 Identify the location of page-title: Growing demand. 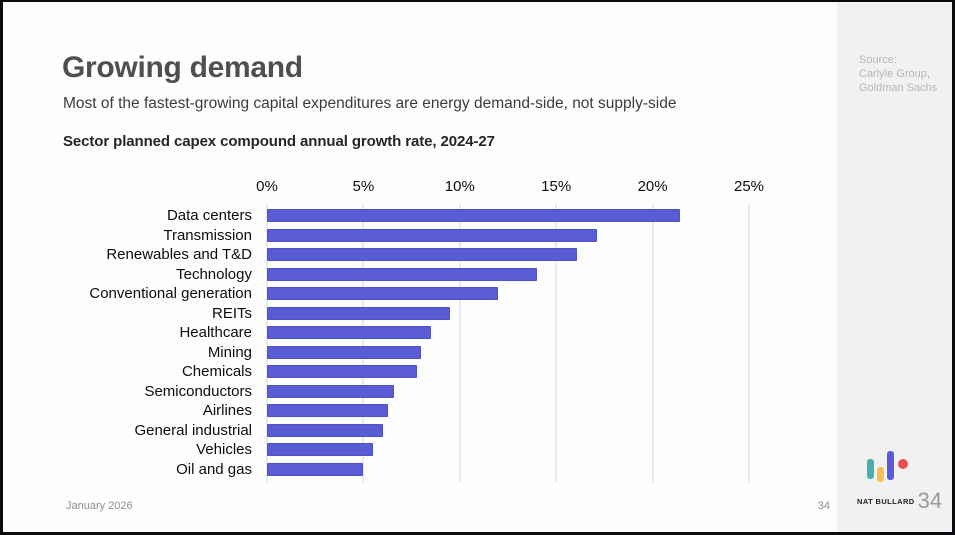
(182, 67).